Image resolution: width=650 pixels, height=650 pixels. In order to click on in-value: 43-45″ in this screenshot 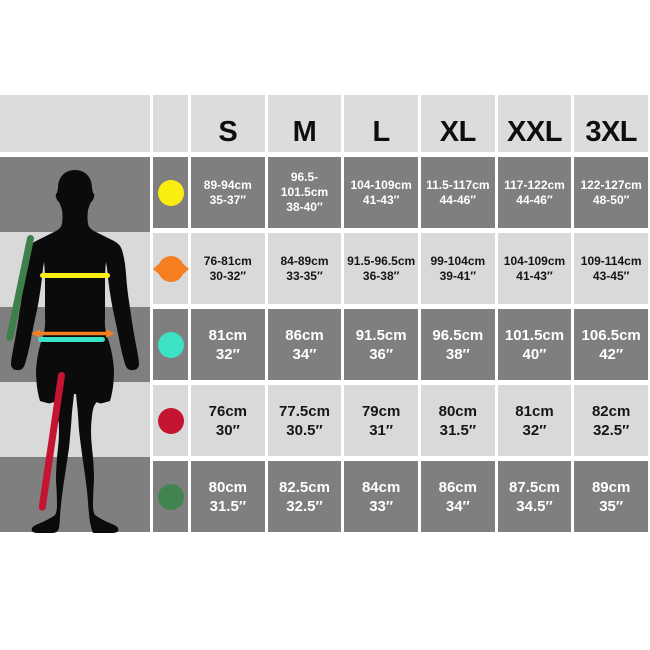, I will do `click(611, 275)`.